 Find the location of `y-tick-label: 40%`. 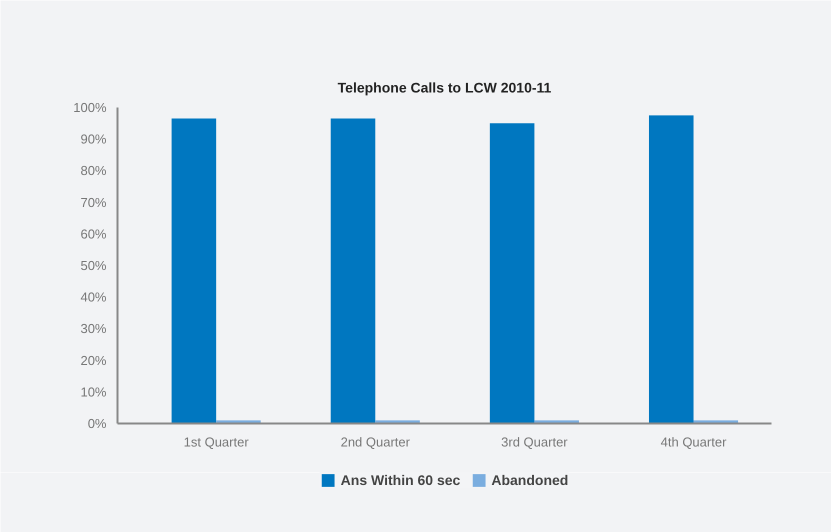

y-tick-label: 40% is located at coordinates (93, 297).